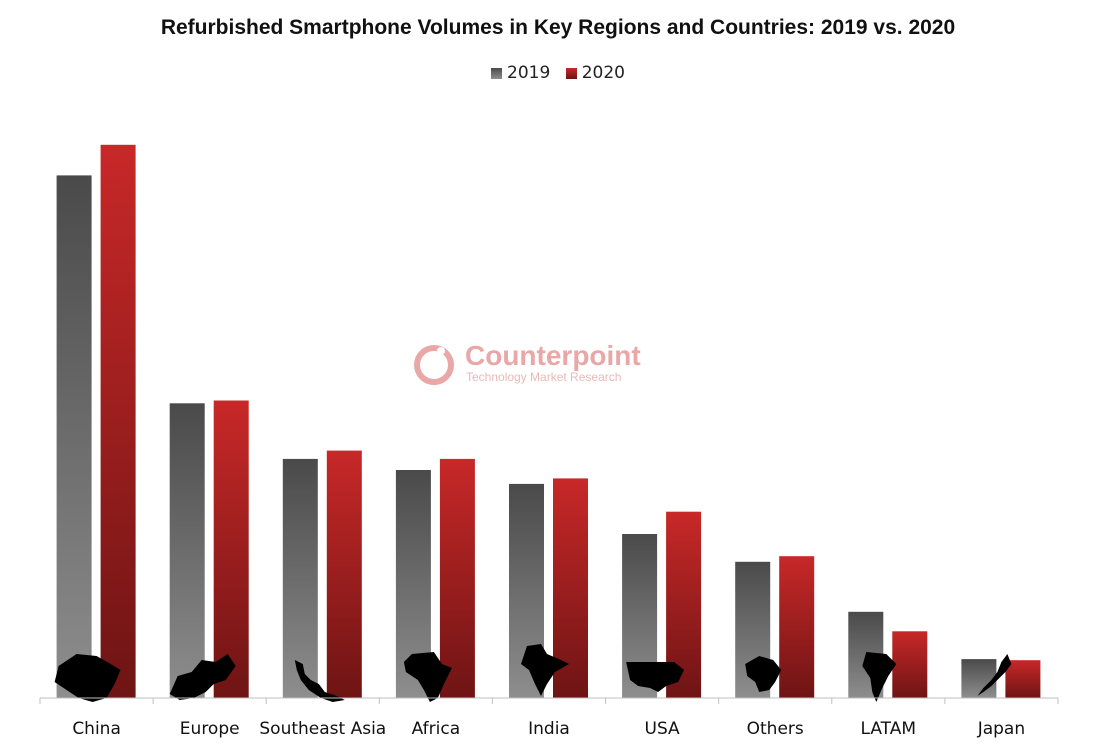 Image resolution: width=1116 pixels, height=754 pixels. I want to click on watermark-name: Counterpoint, so click(553, 355).